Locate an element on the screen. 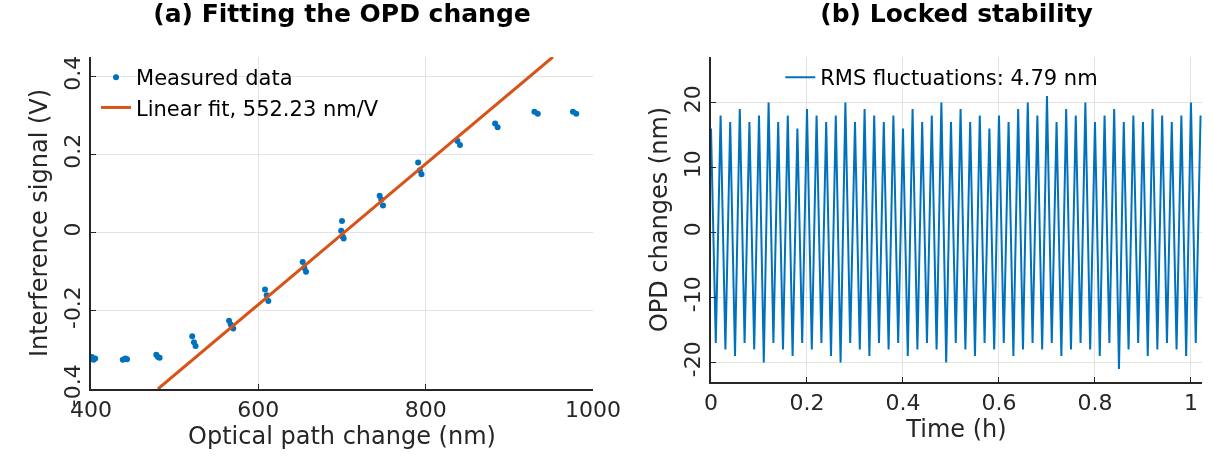 The image size is (1213, 468). x-tick-label: 800 is located at coordinates (425, 410).